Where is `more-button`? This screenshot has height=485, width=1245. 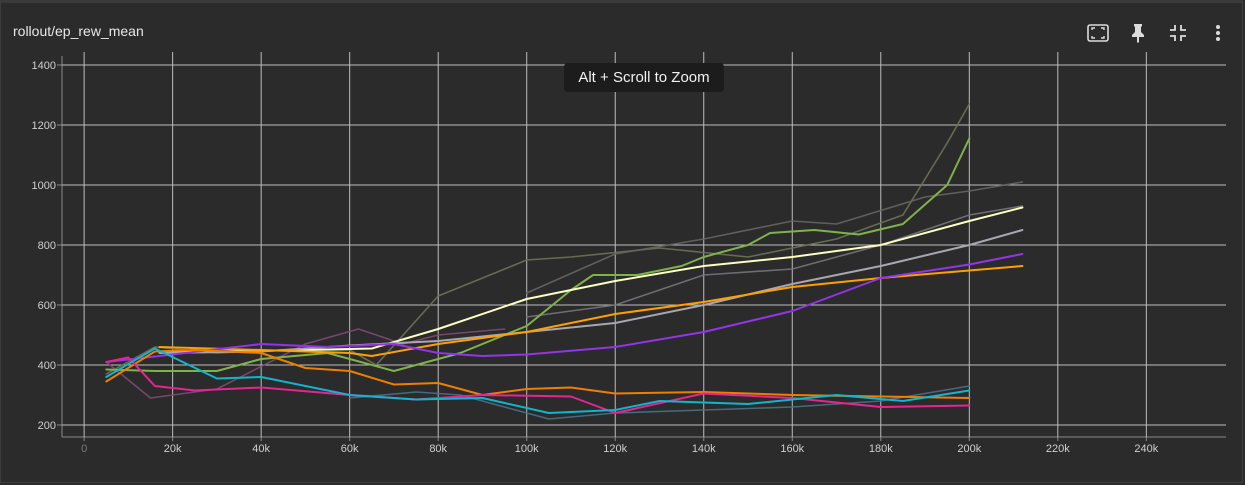
more-button is located at coordinates (1218, 33).